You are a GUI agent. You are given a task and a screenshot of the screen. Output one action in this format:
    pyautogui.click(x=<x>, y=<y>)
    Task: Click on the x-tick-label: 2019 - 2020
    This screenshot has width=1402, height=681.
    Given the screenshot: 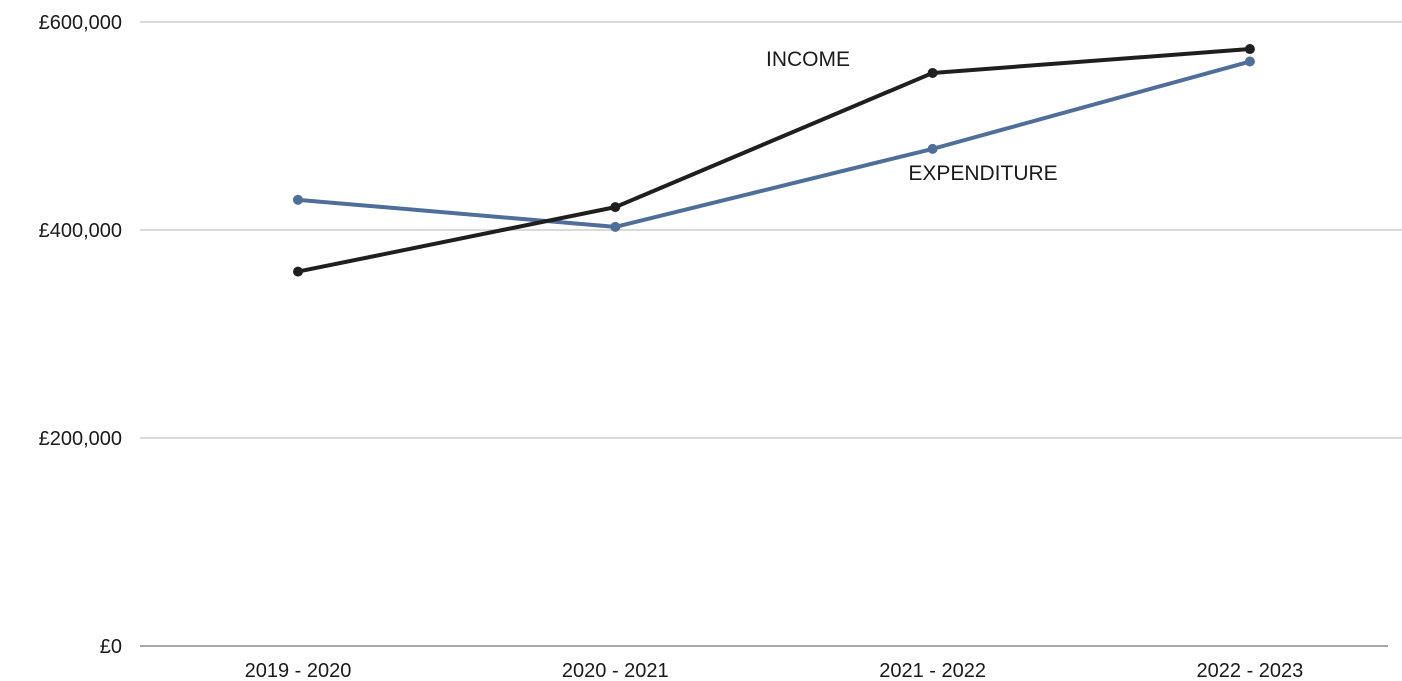 What is the action you would take?
    pyautogui.click(x=298, y=670)
    